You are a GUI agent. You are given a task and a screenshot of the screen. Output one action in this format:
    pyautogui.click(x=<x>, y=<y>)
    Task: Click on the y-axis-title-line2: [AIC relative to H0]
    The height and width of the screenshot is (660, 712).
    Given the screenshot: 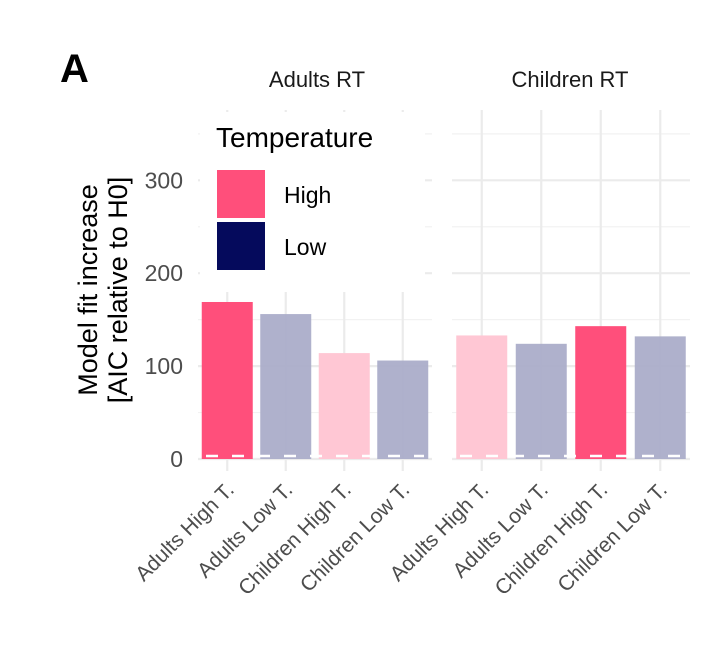 What is the action you would take?
    pyautogui.click(x=118, y=290)
    